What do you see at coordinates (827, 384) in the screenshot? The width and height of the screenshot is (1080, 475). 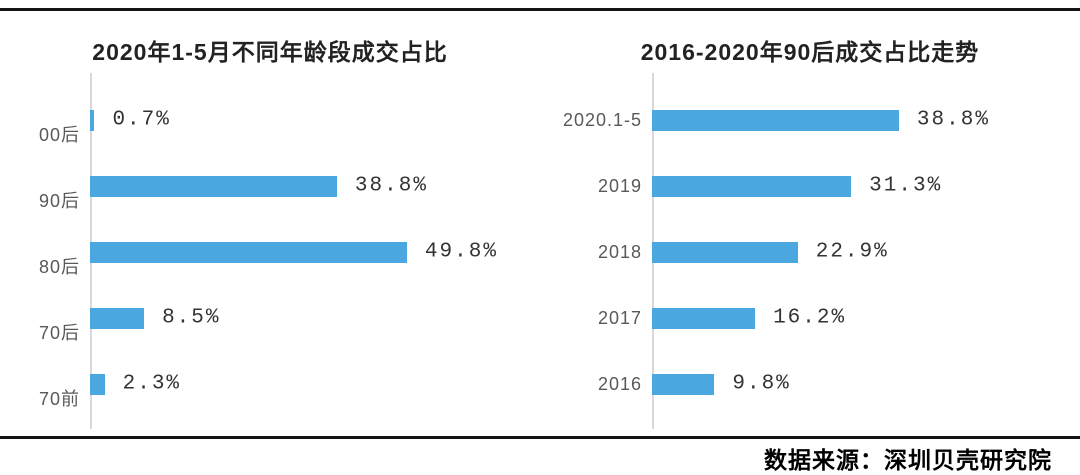 I see `bar-track: 9.8%` at bounding box center [827, 384].